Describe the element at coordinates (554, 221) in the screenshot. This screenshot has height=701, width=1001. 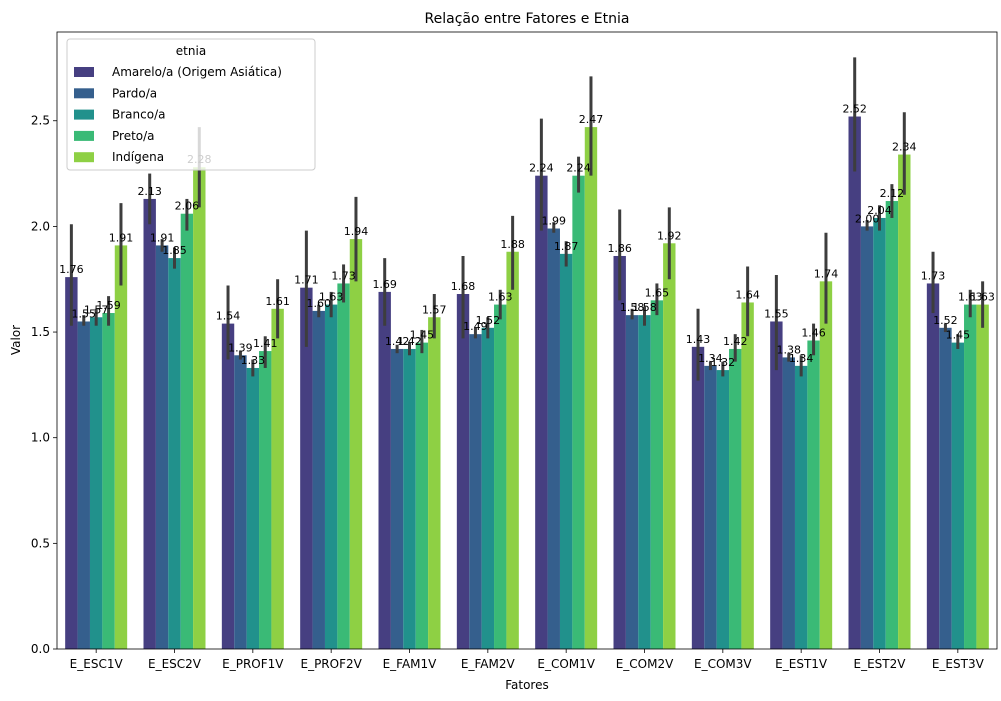
I see `value-label: 1.99` at that location.